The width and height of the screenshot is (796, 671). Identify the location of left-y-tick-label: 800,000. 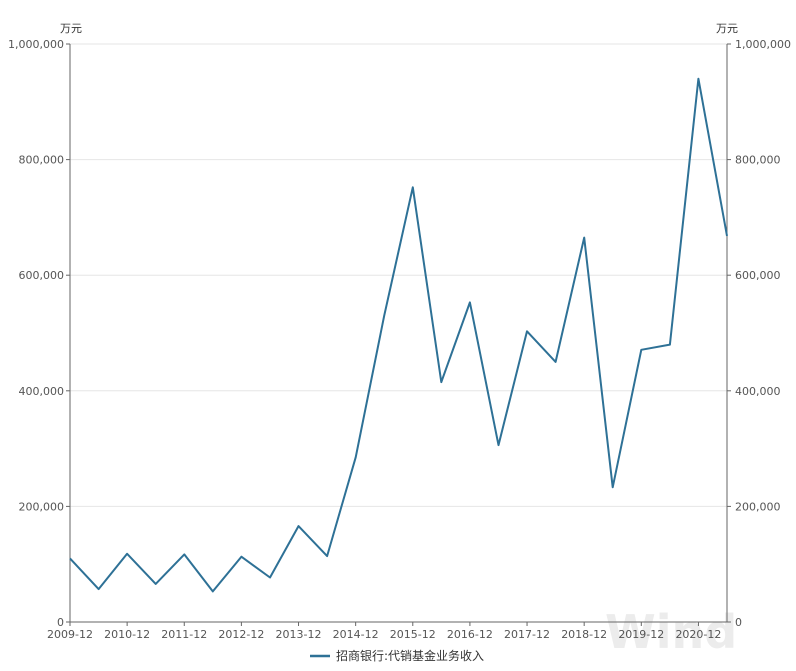
(42, 160).